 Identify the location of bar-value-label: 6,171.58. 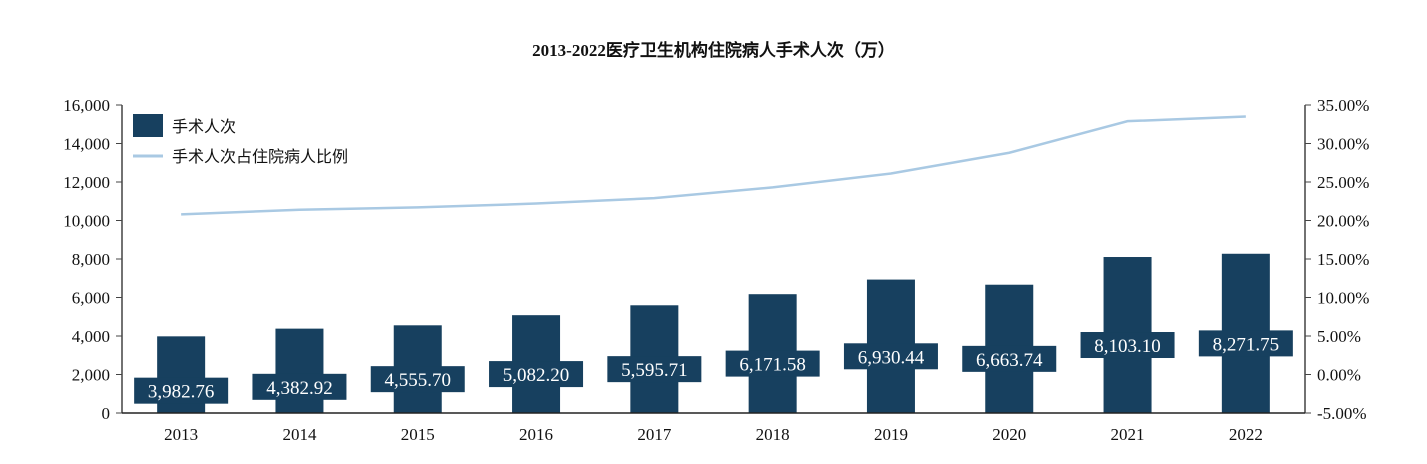
(772, 365).